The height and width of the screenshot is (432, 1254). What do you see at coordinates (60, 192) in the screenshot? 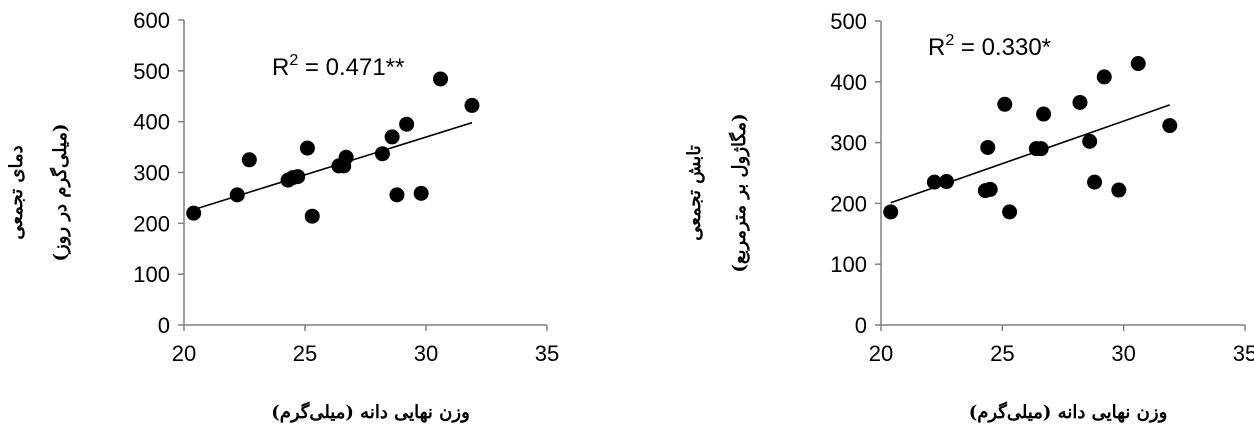
I see `y-axis-title-line-2: (میلی‌گرم در روز)` at bounding box center [60, 192].